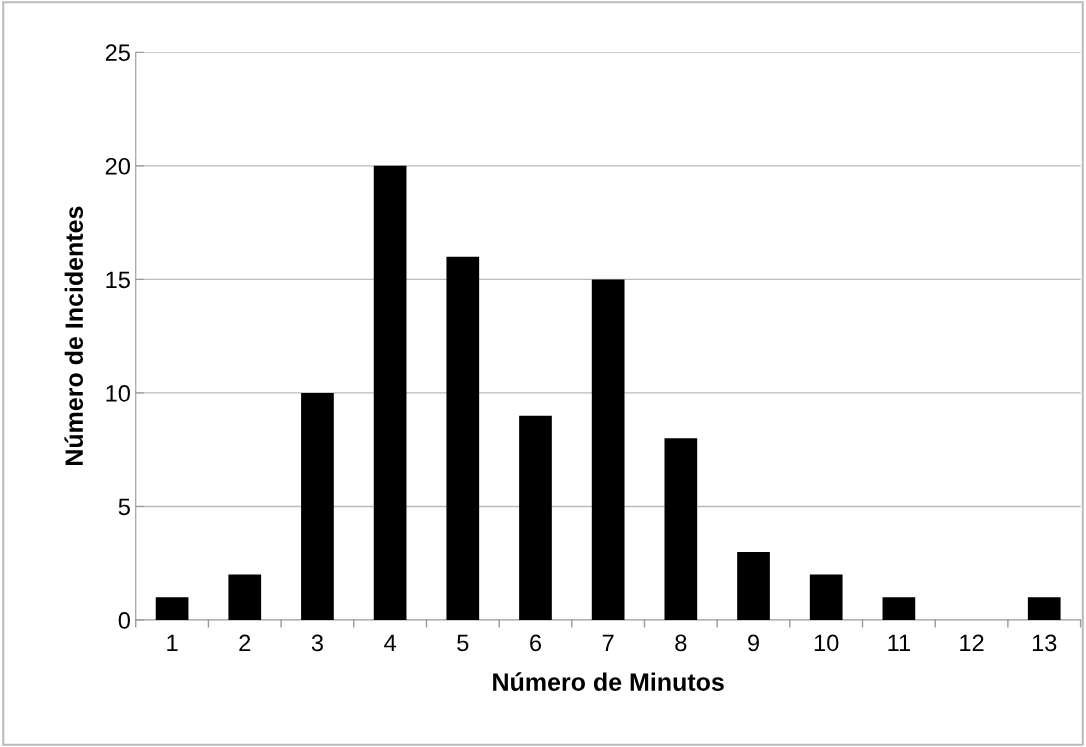 This screenshot has width=1086, height=747. I want to click on x-tick-label: 1, so click(172, 643).